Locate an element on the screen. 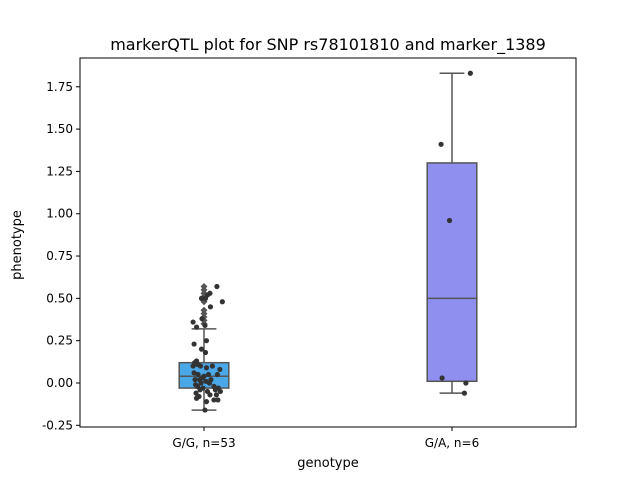 This screenshot has height=480, width=640. x-axis-label: genotype is located at coordinates (327, 463).